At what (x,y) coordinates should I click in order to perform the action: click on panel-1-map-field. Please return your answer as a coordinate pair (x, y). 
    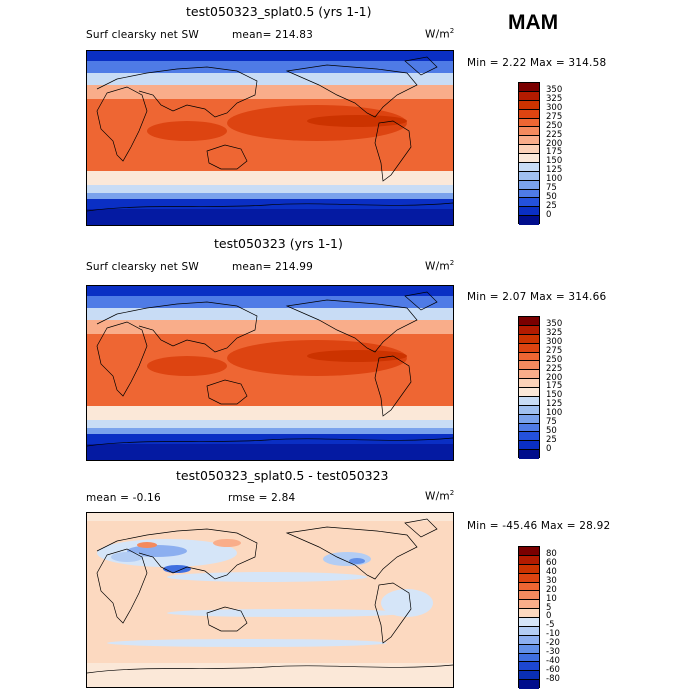
    Looking at the image, I should click on (270, 138).